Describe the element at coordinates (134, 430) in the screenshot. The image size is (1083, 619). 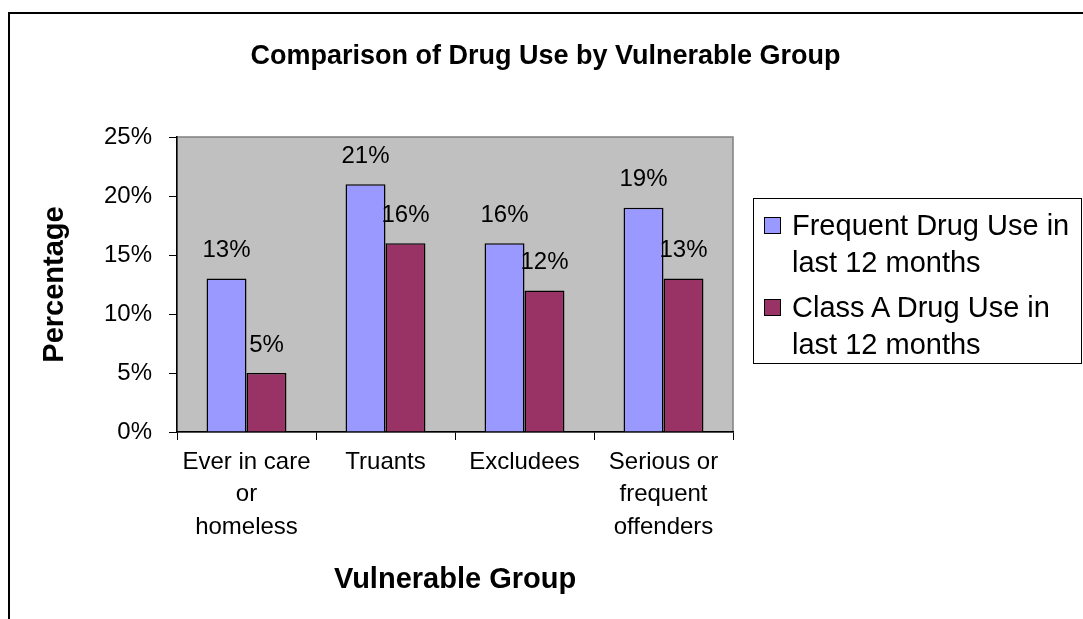
I see `y-tick-label: 0%` at that location.